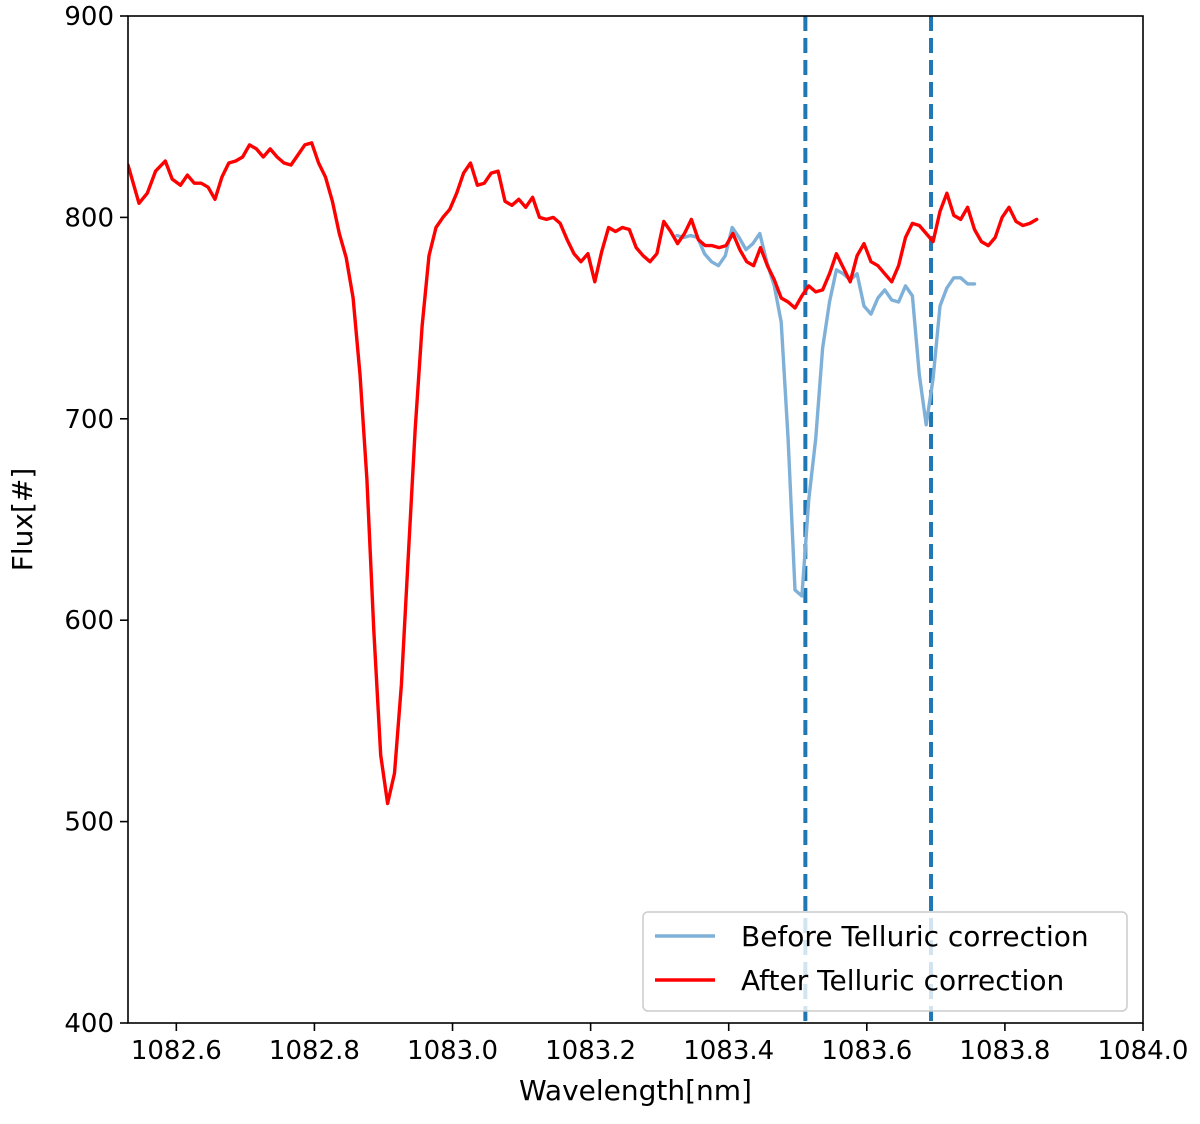 Image resolution: width=1200 pixels, height=1124 pixels. I want to click on x-tick-label: 1083.2, so click(590, 1051).